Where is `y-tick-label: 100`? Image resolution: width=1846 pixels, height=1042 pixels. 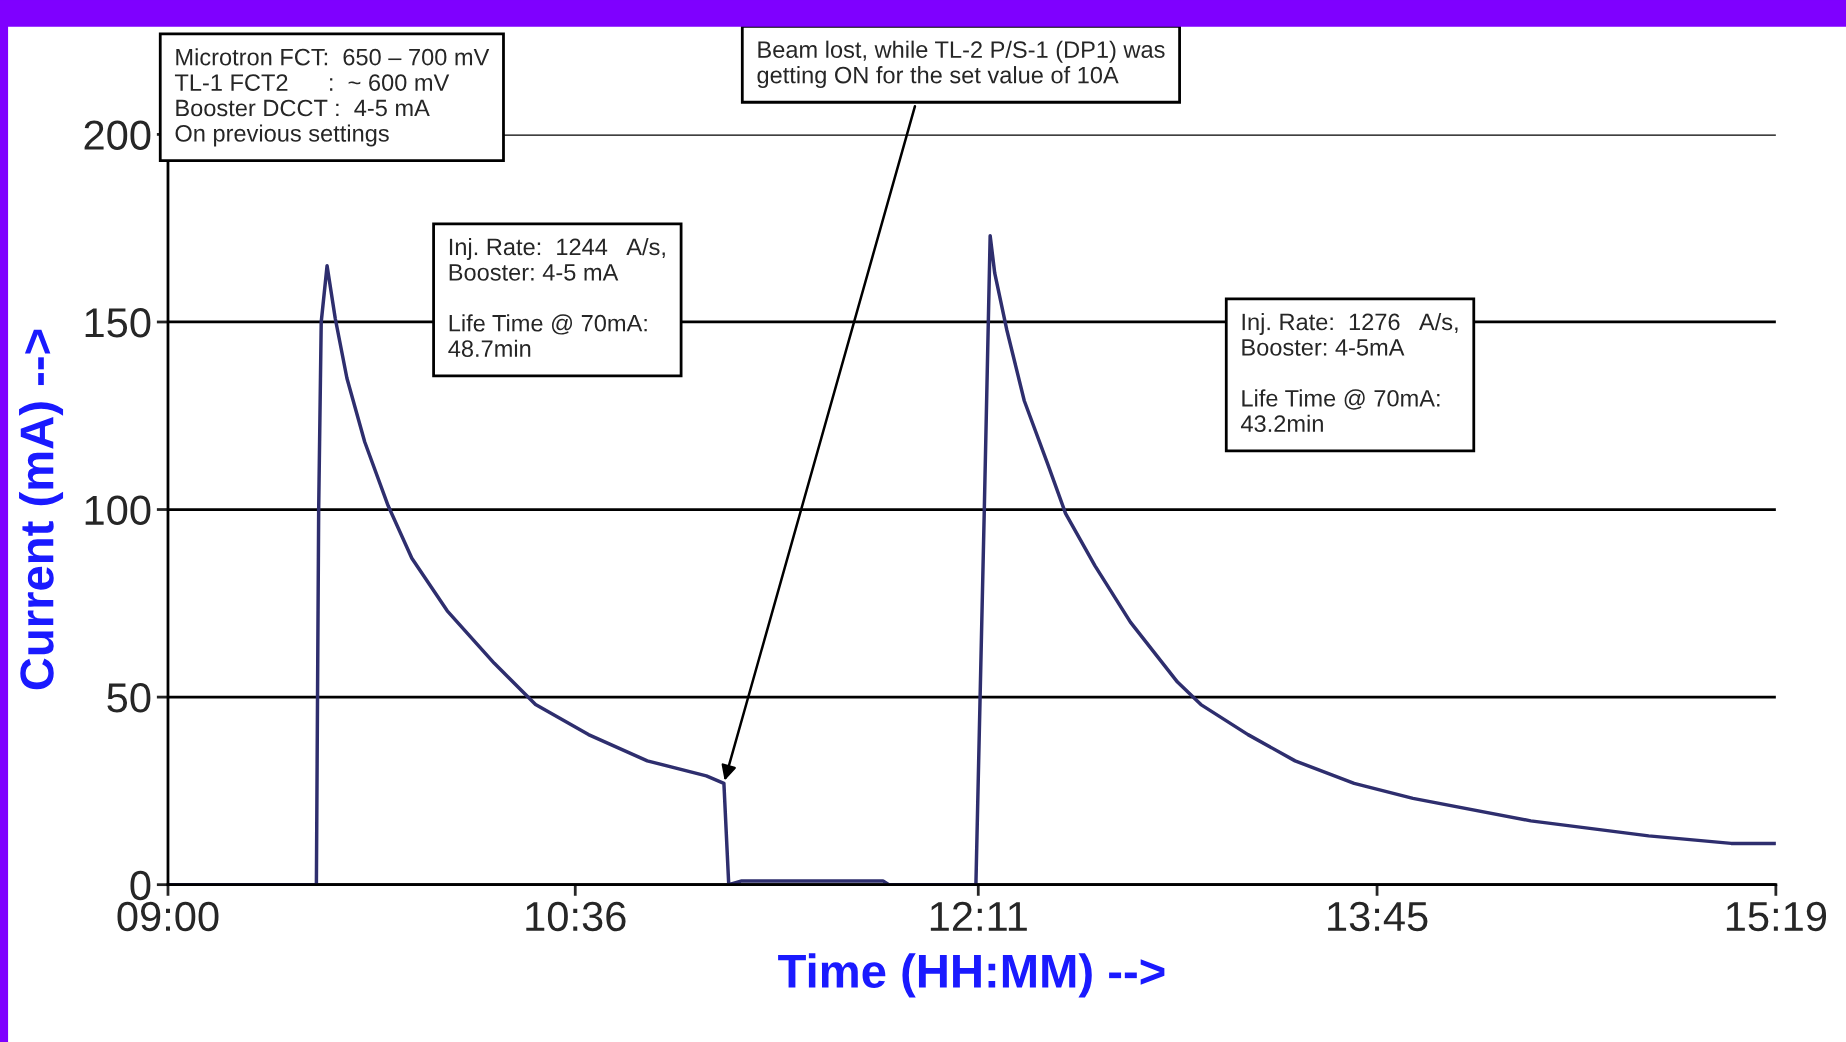 y-tick-label: 100 is located at coordinates (118, 510).